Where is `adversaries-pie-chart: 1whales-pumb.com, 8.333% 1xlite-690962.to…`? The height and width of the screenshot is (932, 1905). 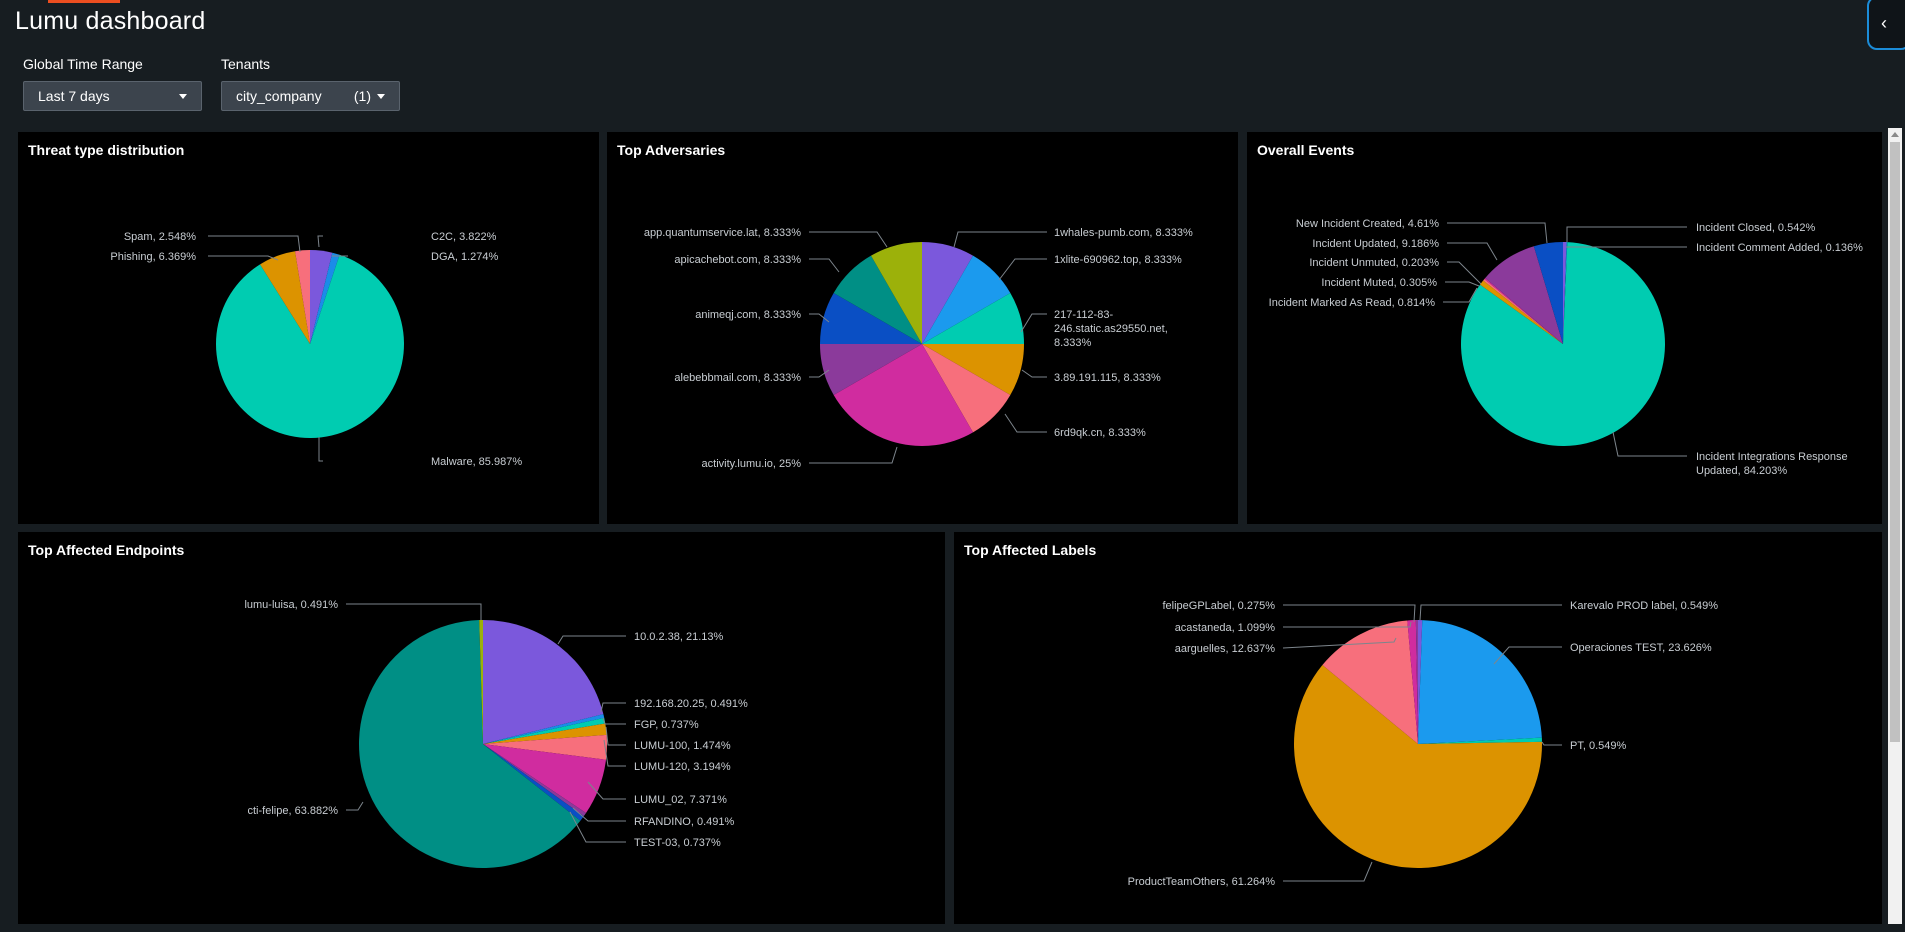
adversaries-pie-chart: 1whales-pumb.com, 8.333% 1xlite-690962.to… is located at coordinates (918, 348).